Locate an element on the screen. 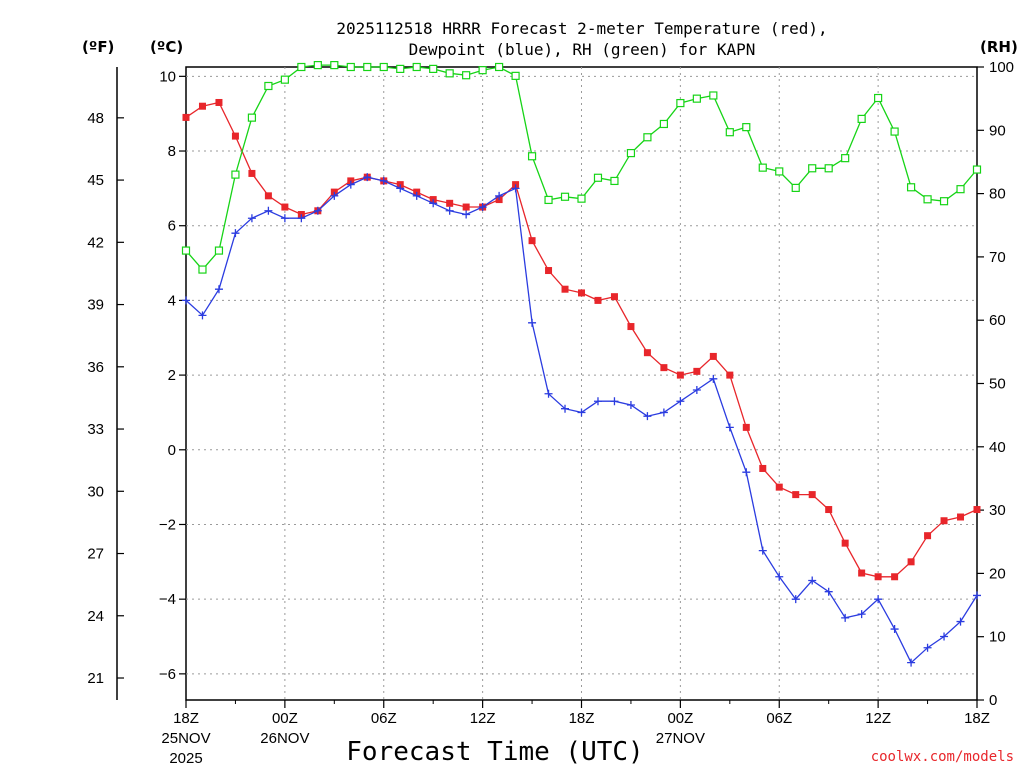  x-tick-label: 12Z is located at coordinates (878, 718).